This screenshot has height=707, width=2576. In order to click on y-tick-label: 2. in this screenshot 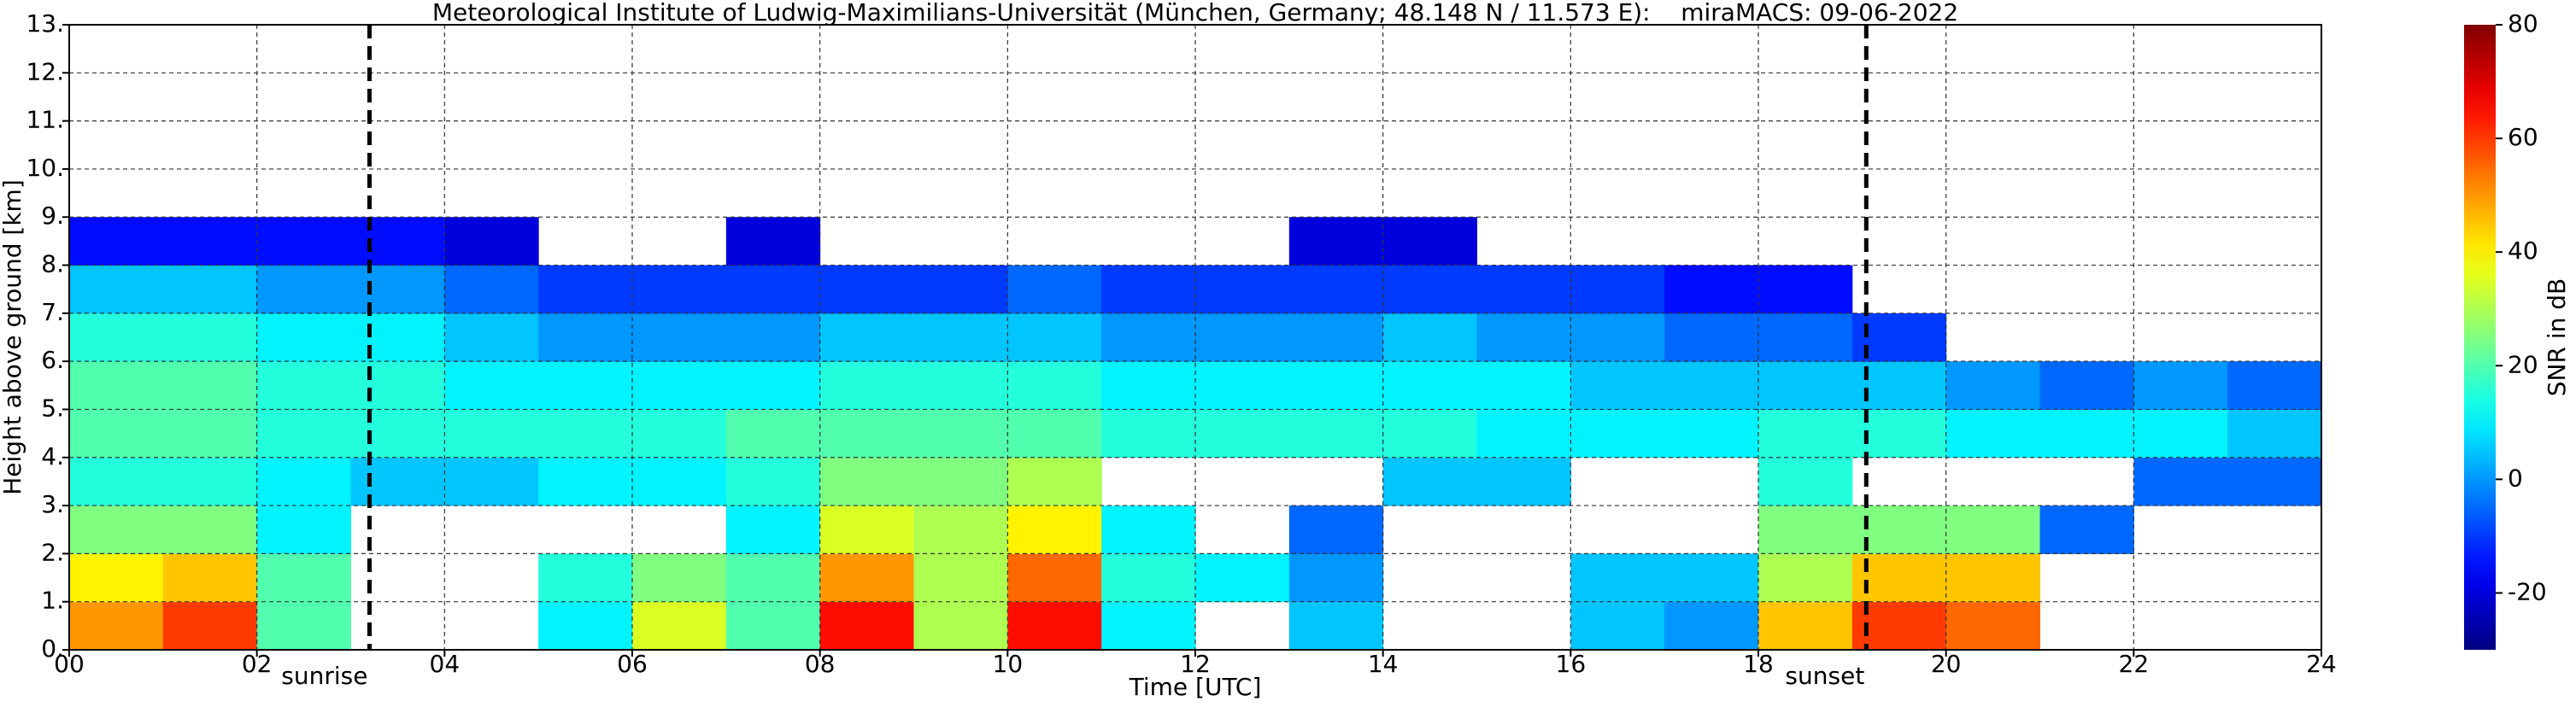, I will do `click(52, 552)`.